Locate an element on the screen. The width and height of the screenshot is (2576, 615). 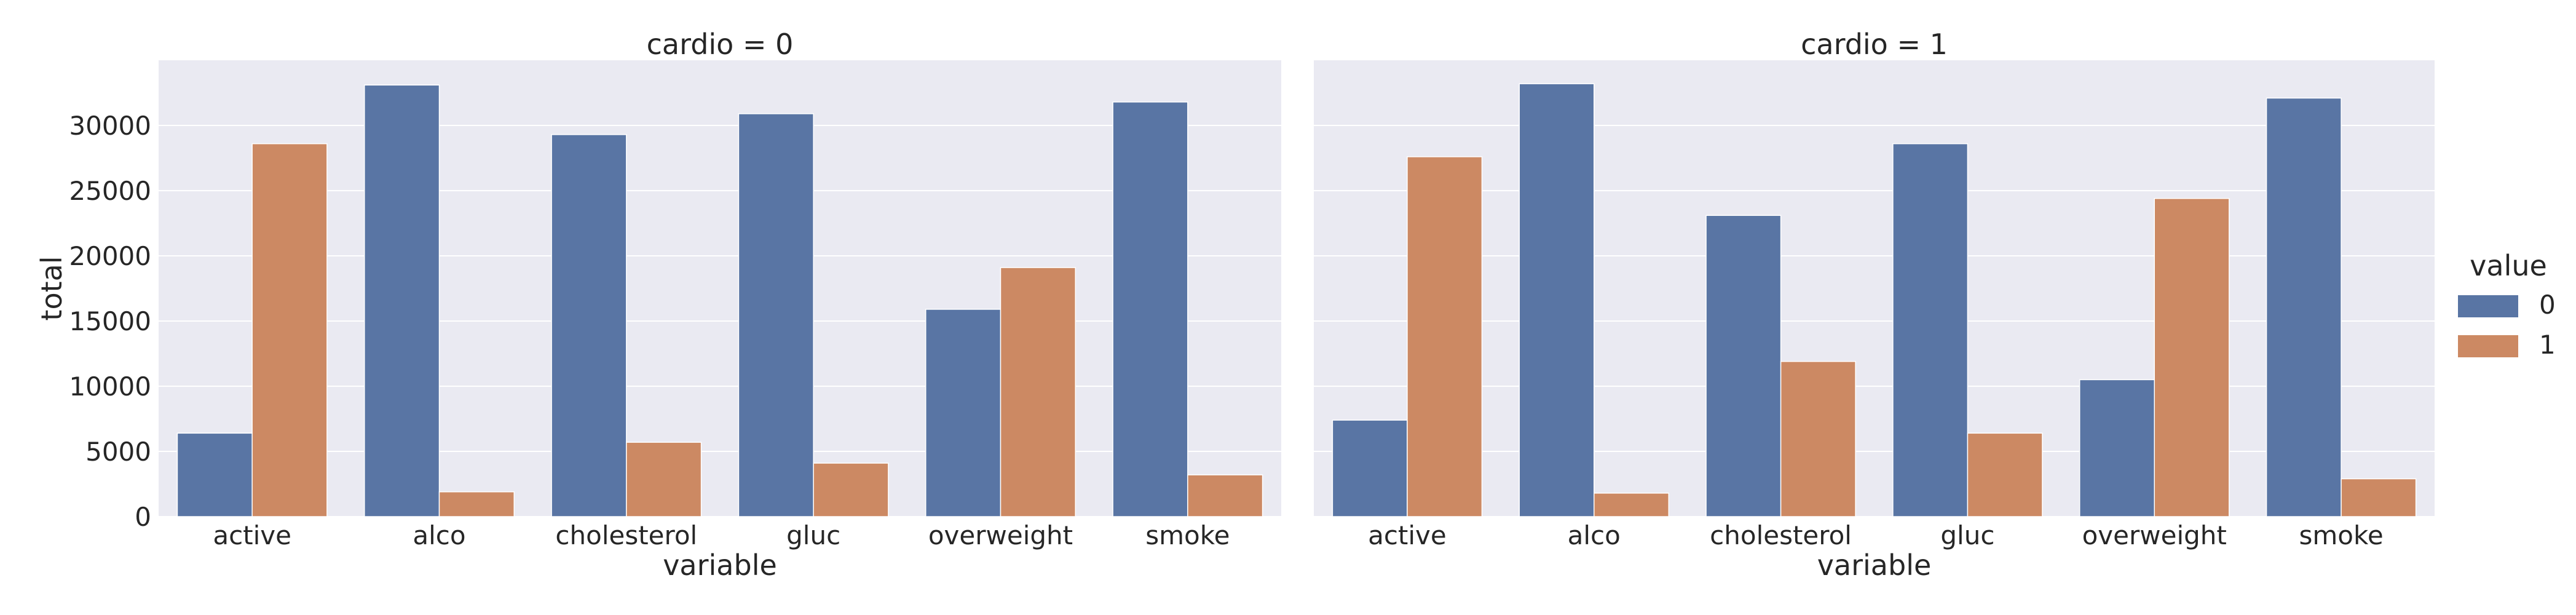
y-tick-label: 10000 is located at coordinates (110, 386).